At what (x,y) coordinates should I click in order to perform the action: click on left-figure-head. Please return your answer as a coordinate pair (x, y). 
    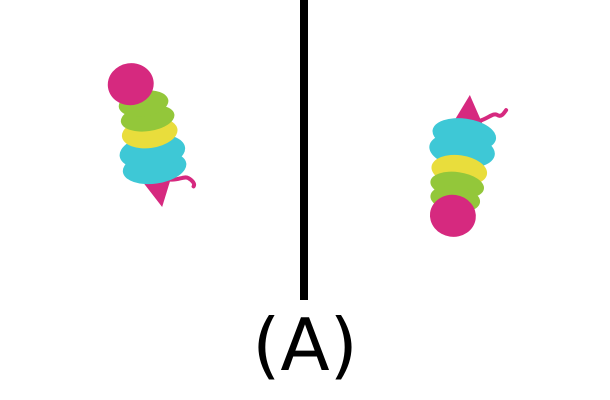
    Looking at the image, I should click on (130, 84).